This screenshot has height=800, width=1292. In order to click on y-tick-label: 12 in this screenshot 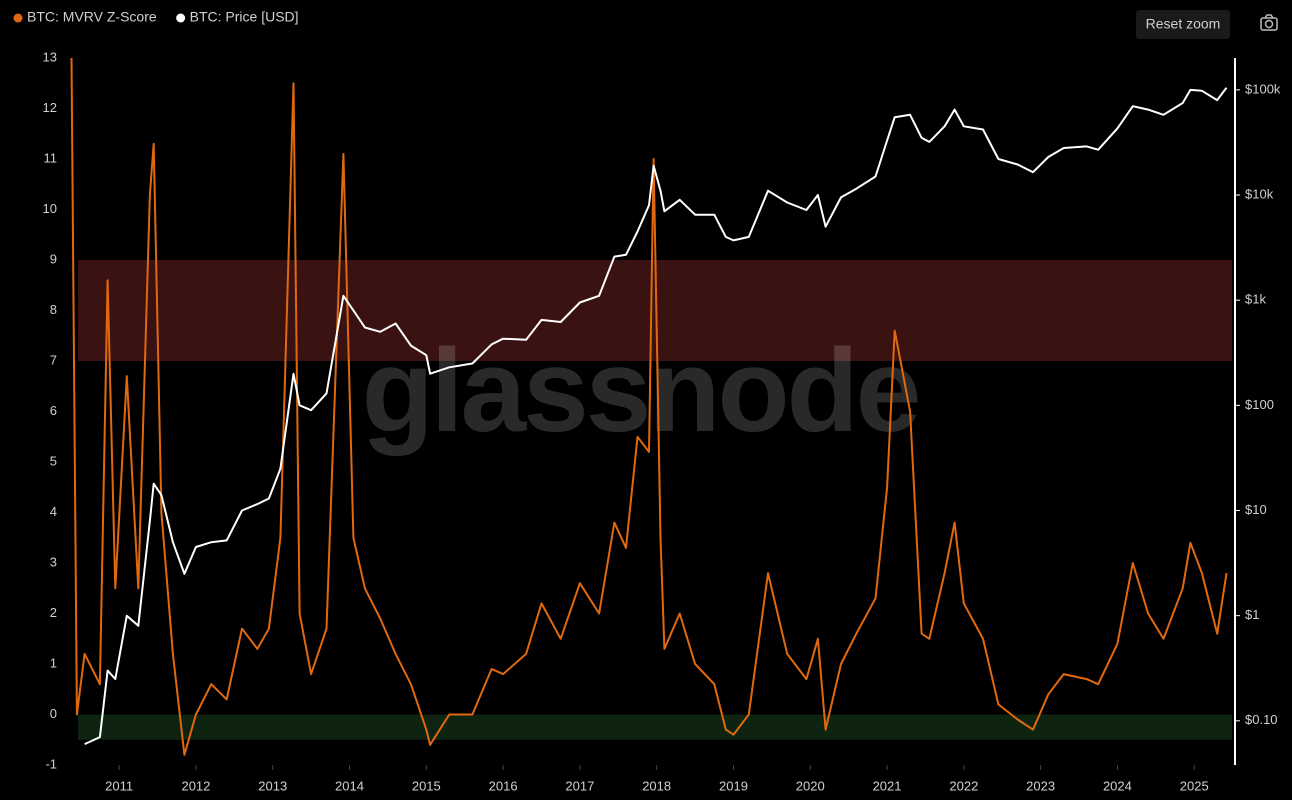, I will do `click(50, 107)`.